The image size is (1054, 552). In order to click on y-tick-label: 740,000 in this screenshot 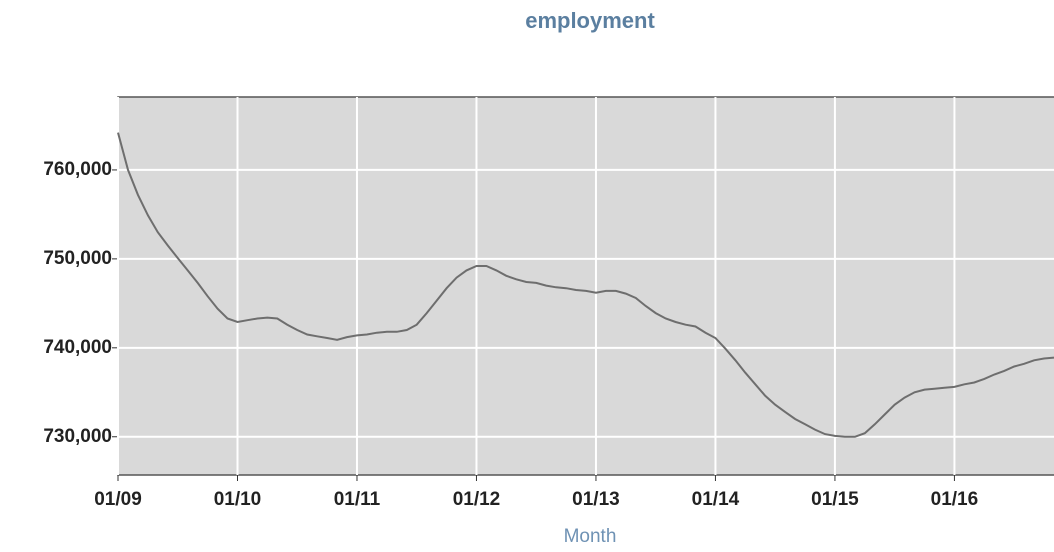, I will do `click(77, 347)`.